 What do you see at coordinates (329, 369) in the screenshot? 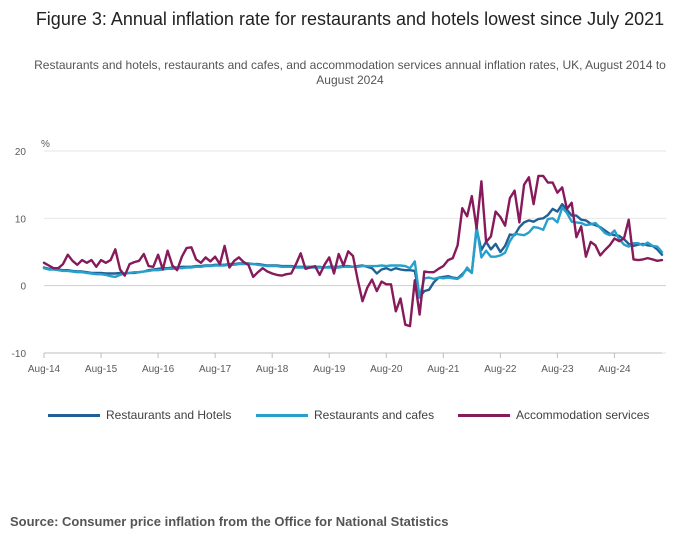
I see `x-tick-label: Aug-19` at bounding box center [329, 369].